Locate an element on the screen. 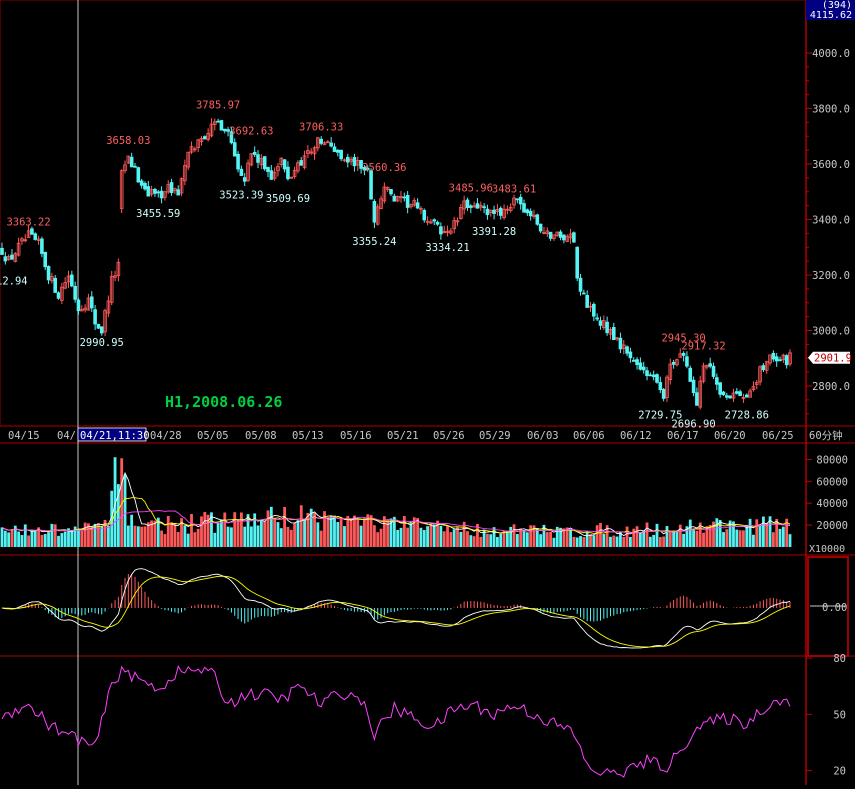  macd-zero-label: 0.00 is located at coordinates (834, 608).